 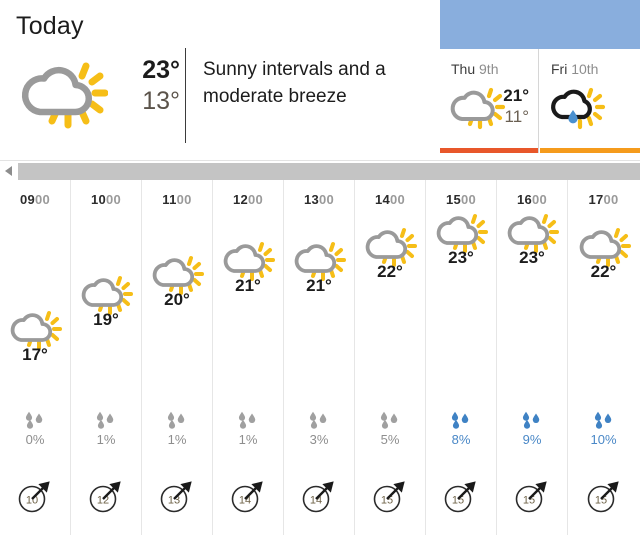 I want to click on hour-label: 1700, so click(x=603, y=199).